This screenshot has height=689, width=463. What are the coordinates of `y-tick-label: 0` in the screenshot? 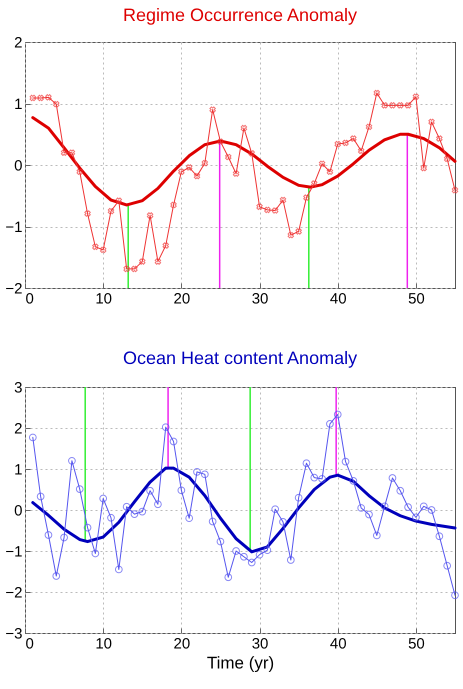 It's located at (18, 511).